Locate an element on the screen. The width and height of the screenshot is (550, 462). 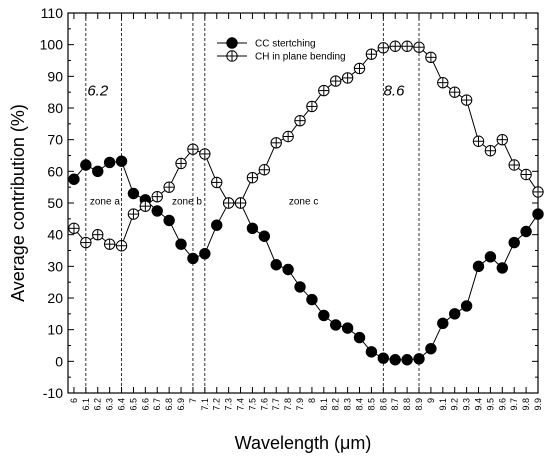
y-axis-label: Average contribution (%) is located at coordinates (18, 203).